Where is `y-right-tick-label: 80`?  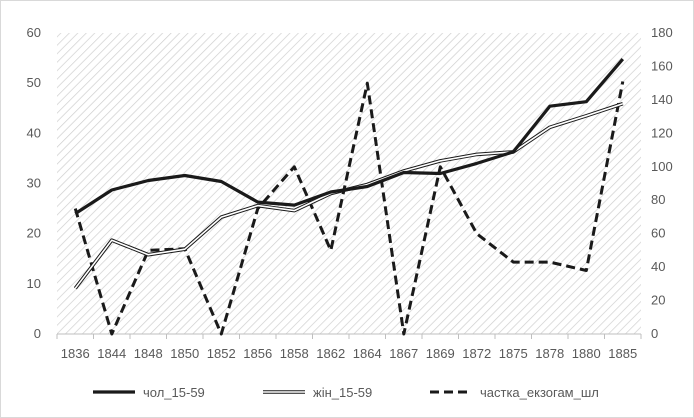 y-right-tick-label: 80 is located at coordinates (658, 199).